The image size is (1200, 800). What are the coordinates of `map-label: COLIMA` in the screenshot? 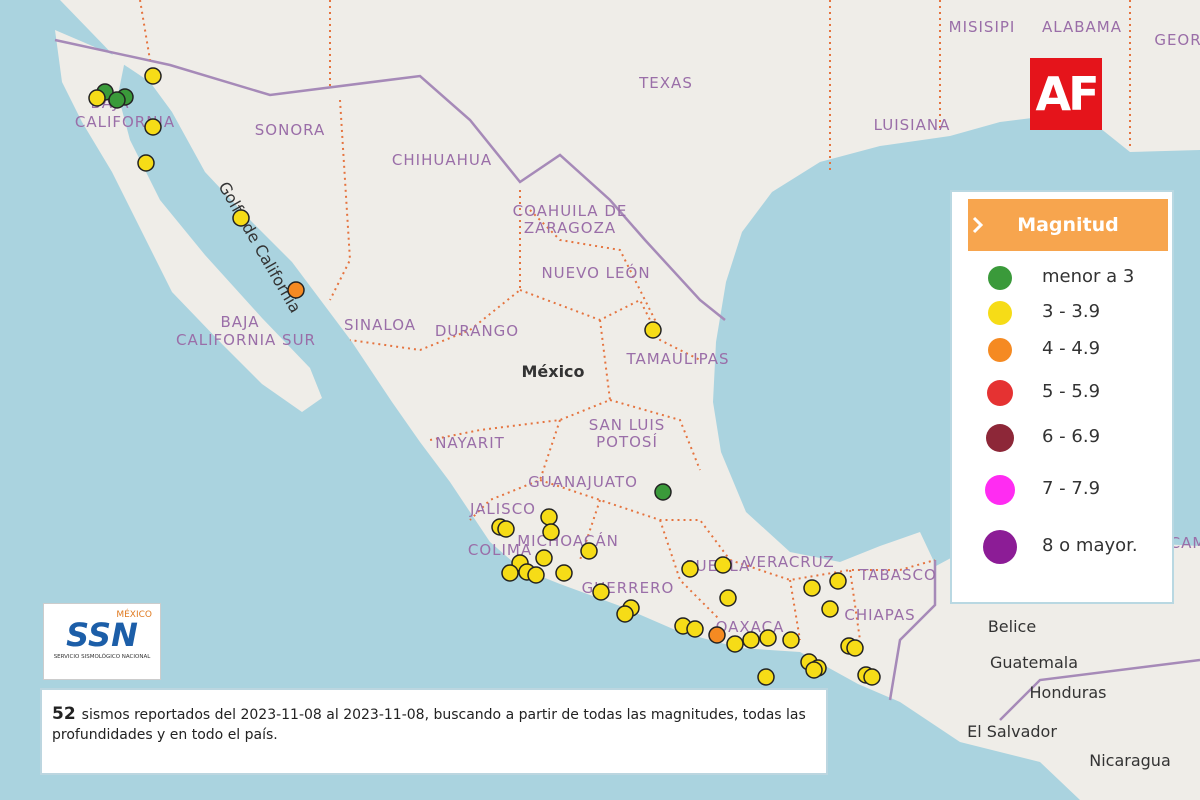 It's located at (500, 550).